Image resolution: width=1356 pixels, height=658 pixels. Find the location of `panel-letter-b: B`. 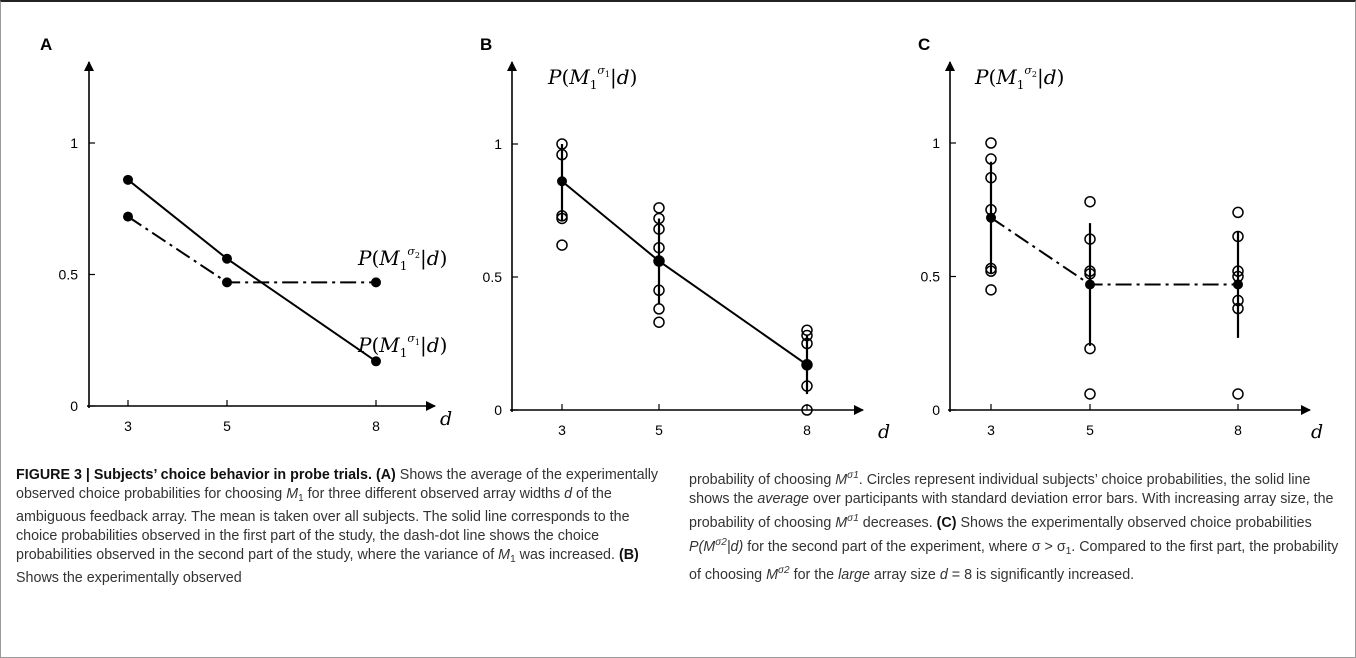

panel-letter-b: B is located at coordinates (486, 44).